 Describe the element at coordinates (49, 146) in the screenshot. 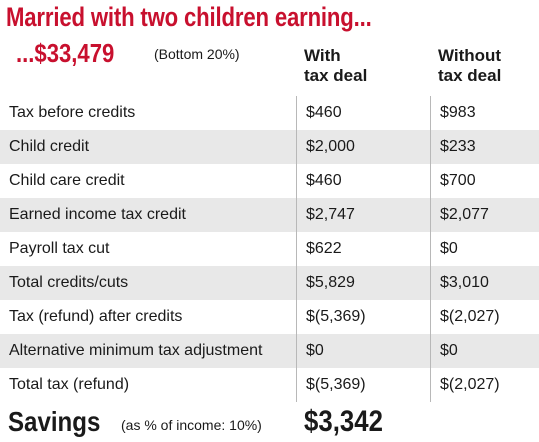

I see `row-label: Child credit` at that location.